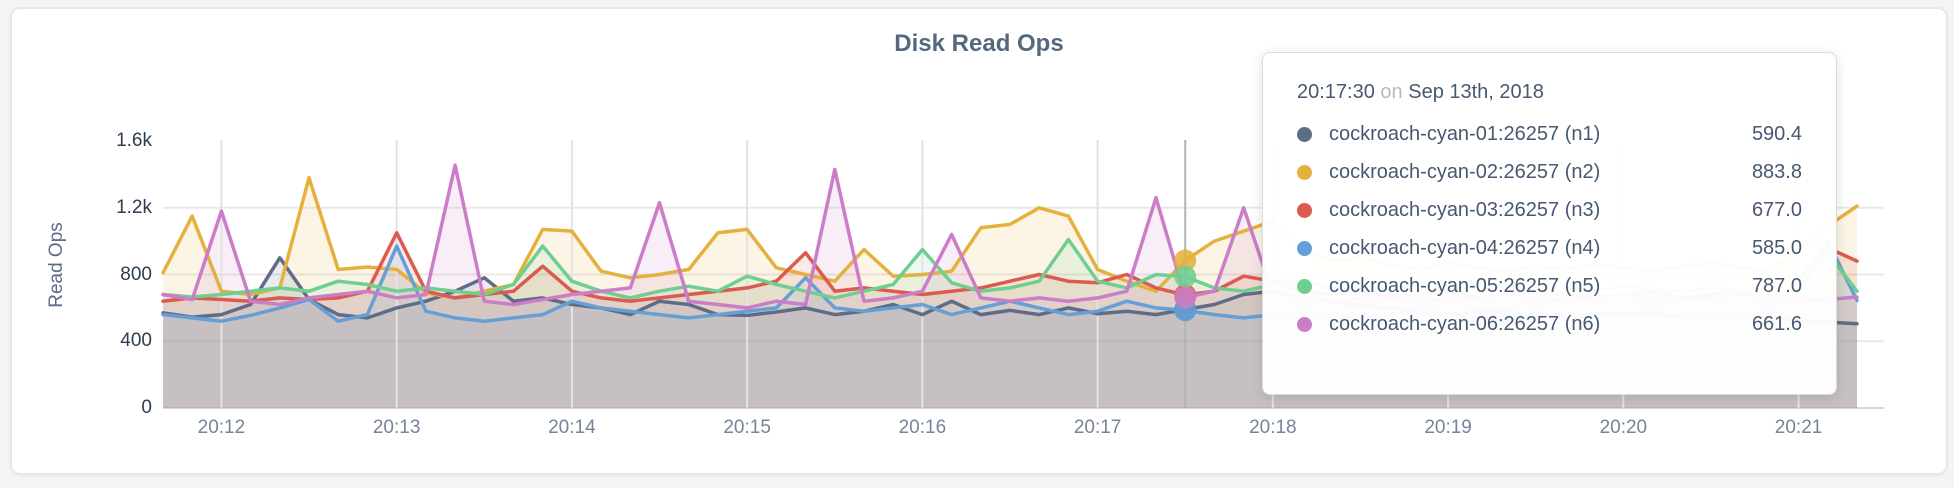 This screenshot has width=1954, height=488. Describe the element at coordinates (1776, 323) in the screenshot. I see `series-value: 661.6` at that location.